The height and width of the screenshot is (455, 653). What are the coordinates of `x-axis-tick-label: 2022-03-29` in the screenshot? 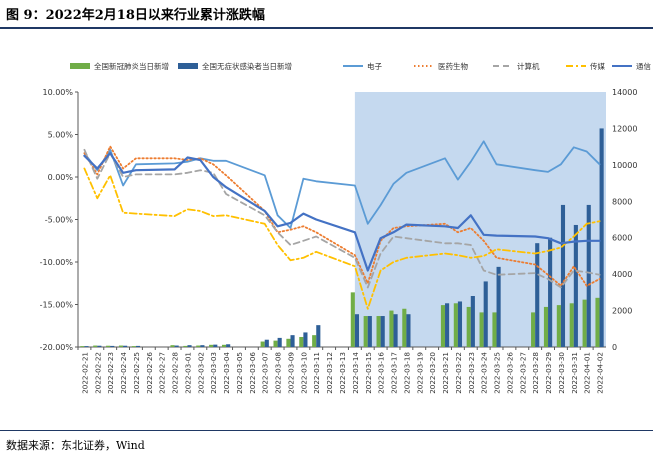 It's located at (548, 373).